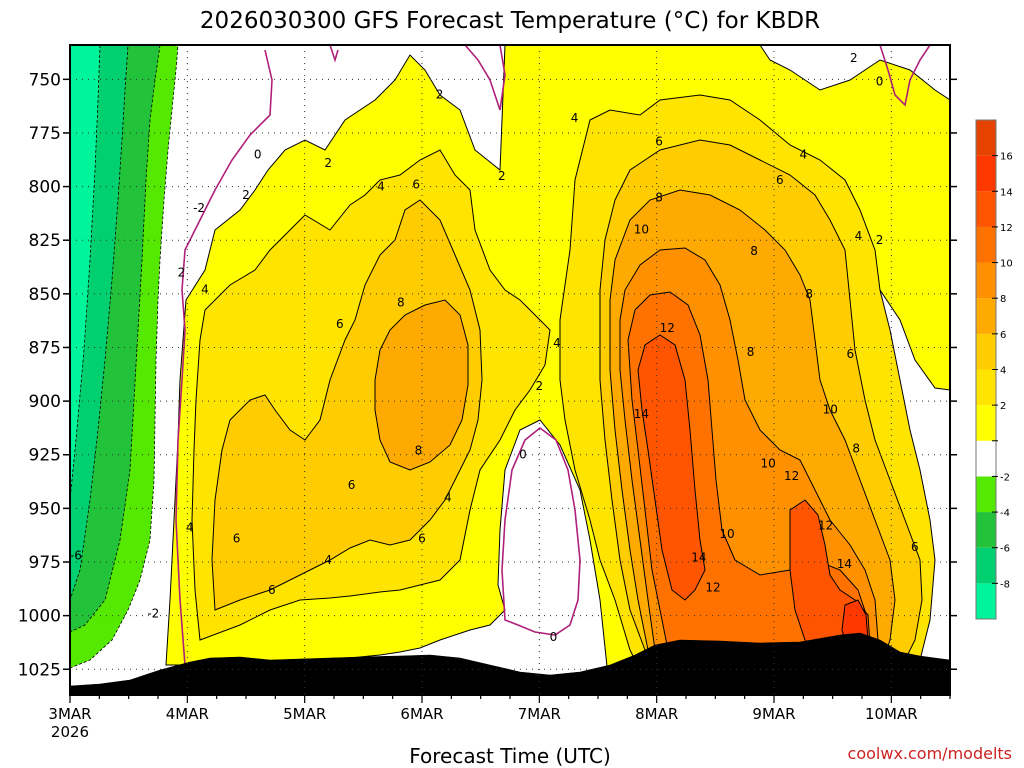 Image resolution: width=1024 pixels, height=768 pixels. Describe the element at coordinates (304, 714) in the screenshot. I see `x-tick-label: 5MAR` at that location.